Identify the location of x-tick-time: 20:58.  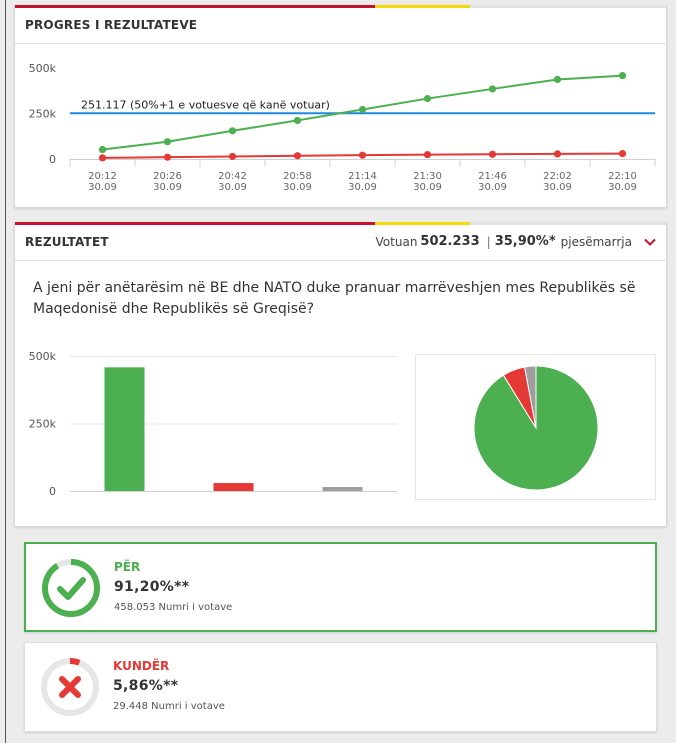
(297, 176).